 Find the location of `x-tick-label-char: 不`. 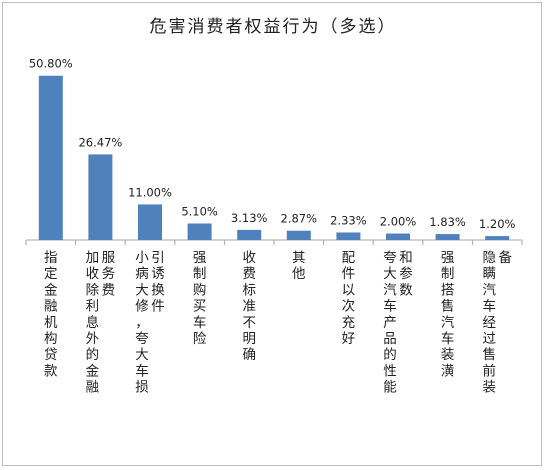

x-tick-label-char: 不 is located at coordinates (249, 323).